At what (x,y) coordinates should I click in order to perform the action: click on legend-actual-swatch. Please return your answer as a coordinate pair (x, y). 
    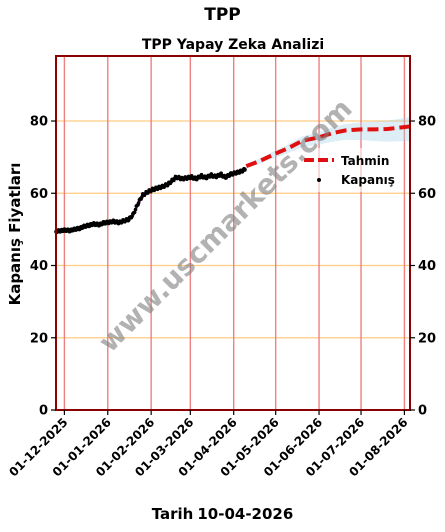
    Looking at the image, I should click on (319, 180).